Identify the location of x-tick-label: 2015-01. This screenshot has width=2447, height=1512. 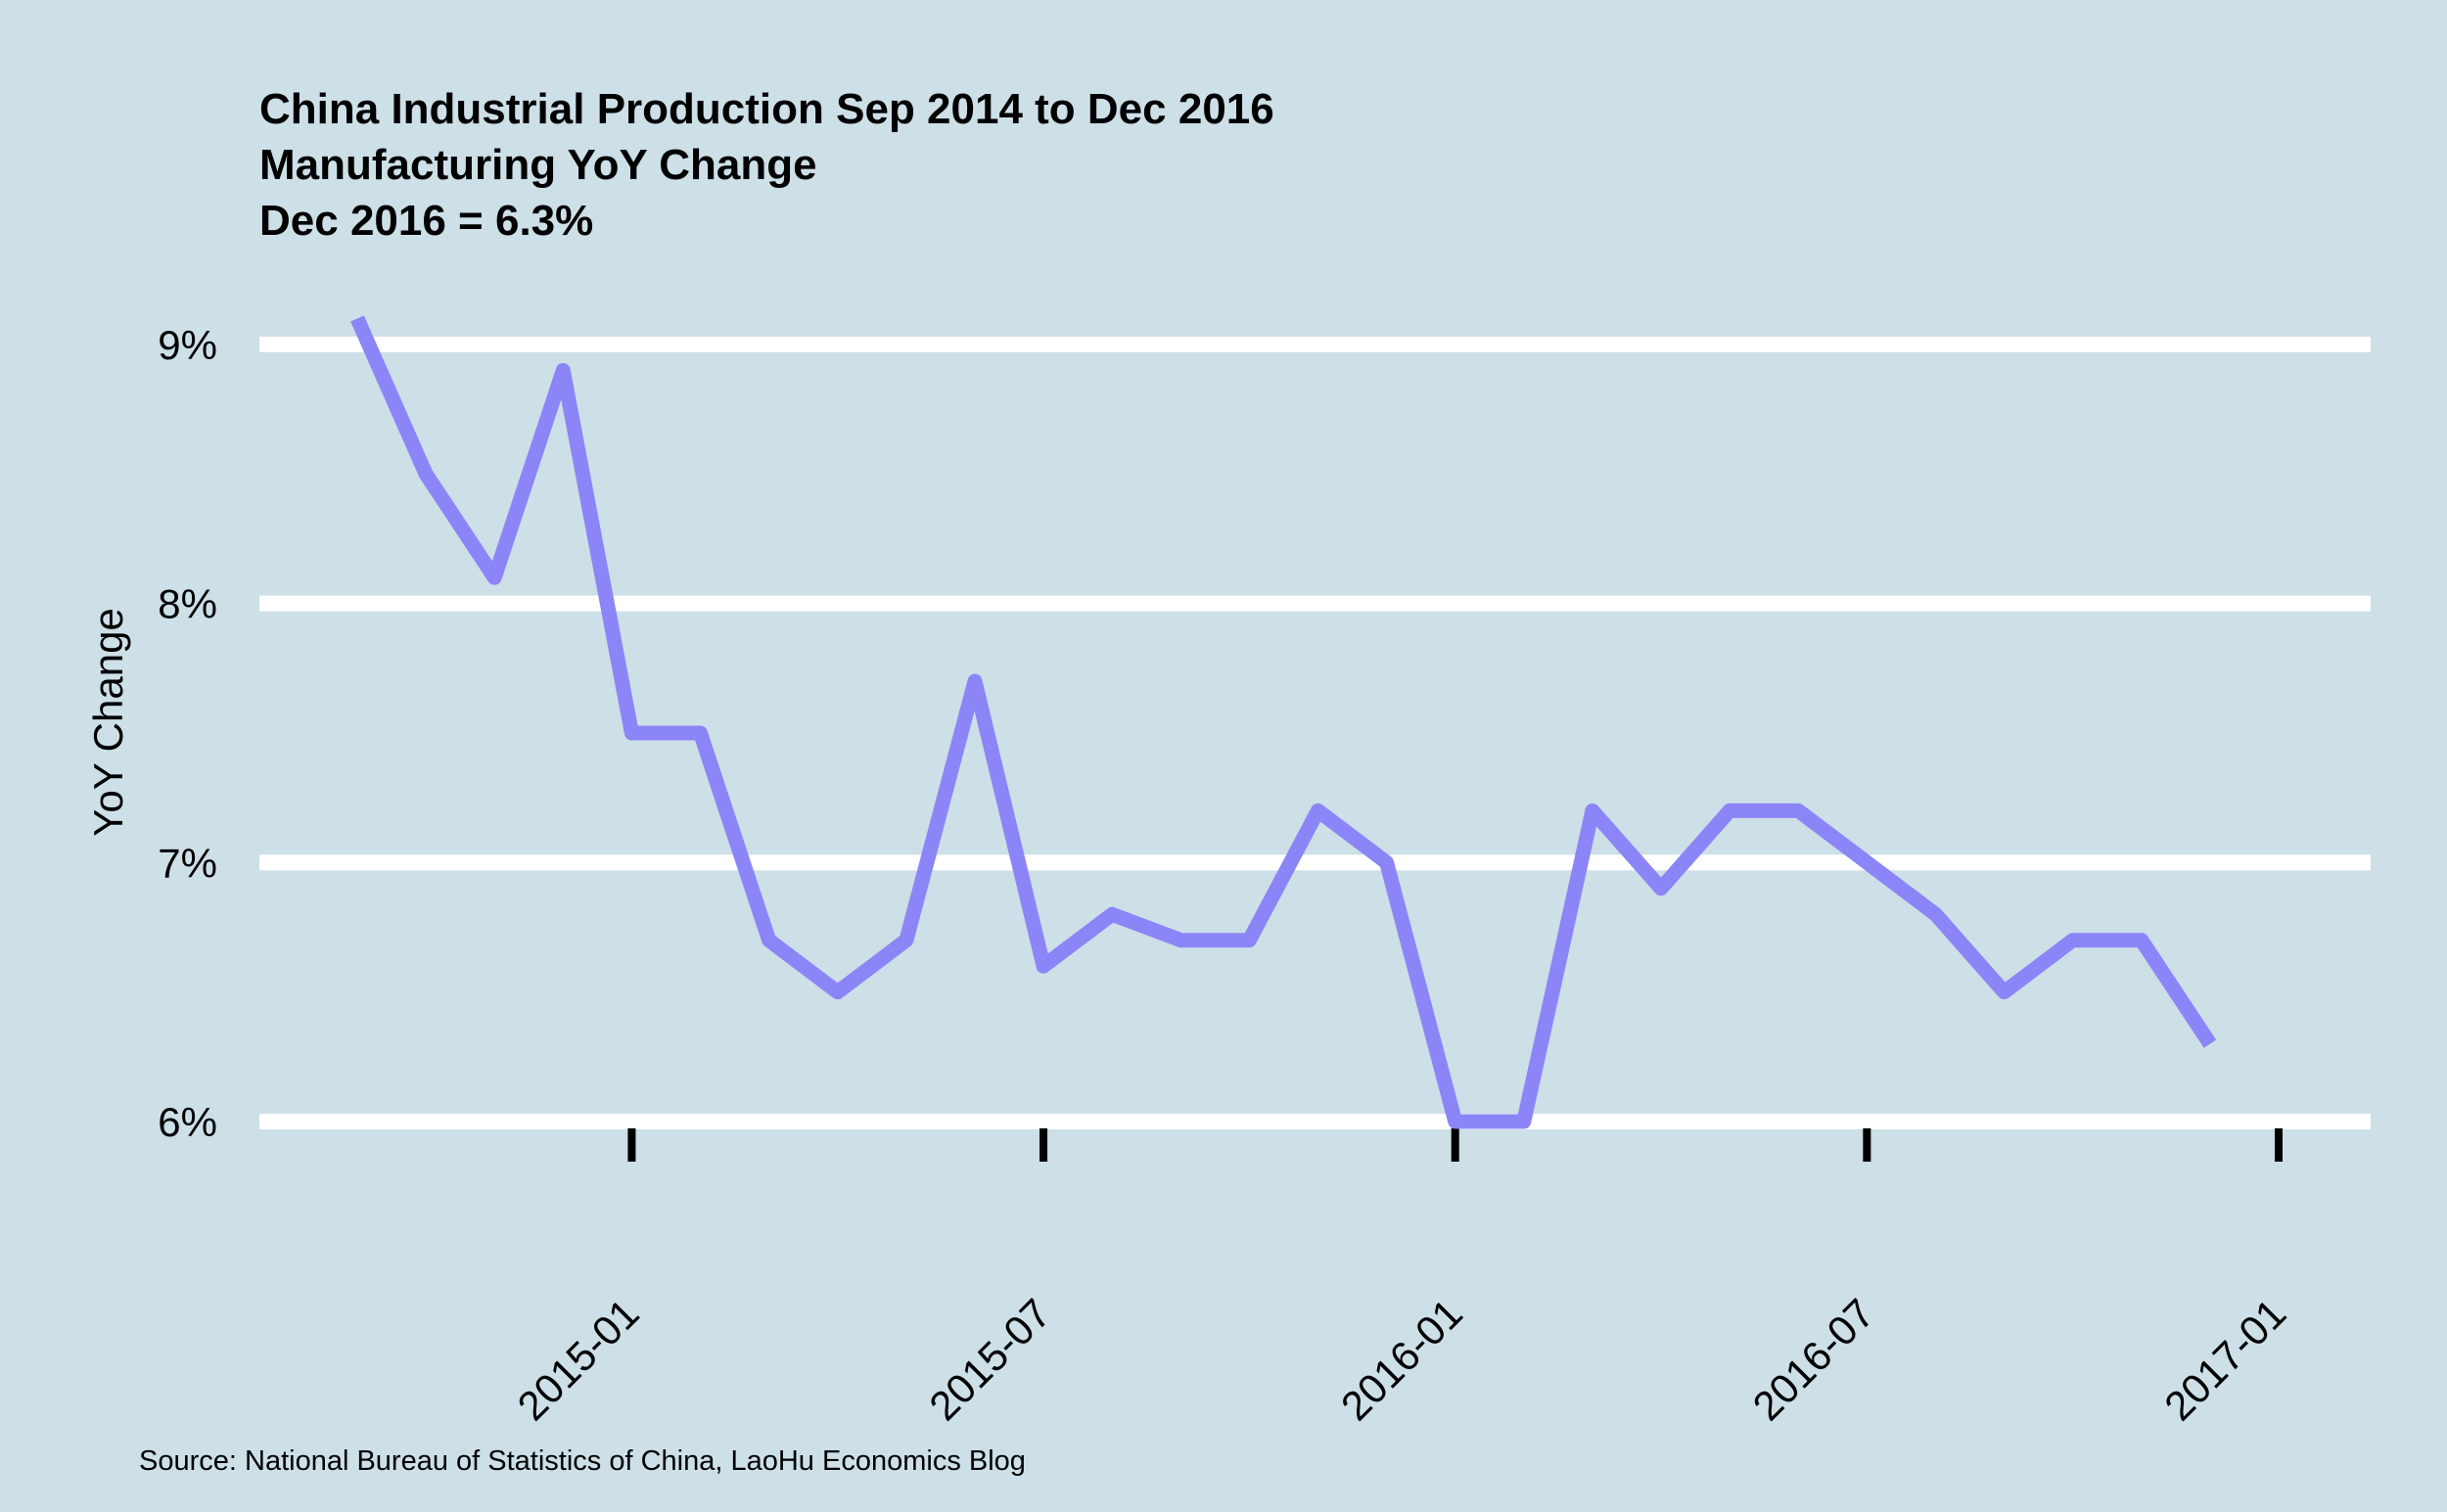
(578, 1359).